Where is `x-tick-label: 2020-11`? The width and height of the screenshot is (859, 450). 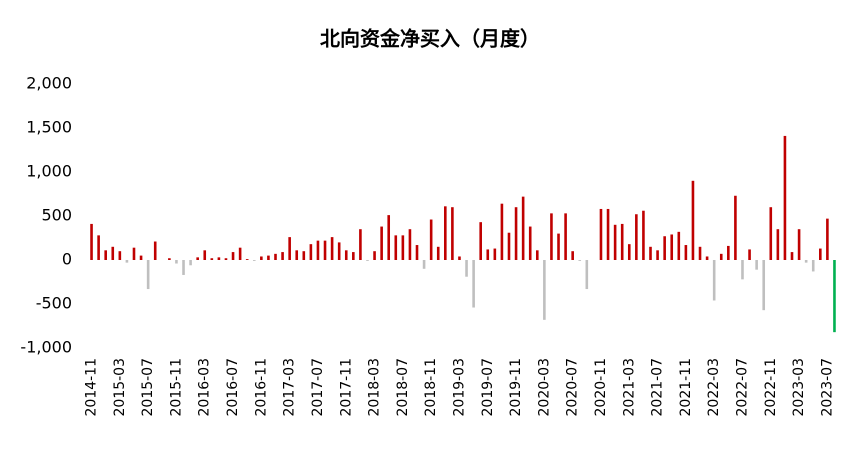 x-tick-label: 2020-11 is located at coordinates (601, 387).